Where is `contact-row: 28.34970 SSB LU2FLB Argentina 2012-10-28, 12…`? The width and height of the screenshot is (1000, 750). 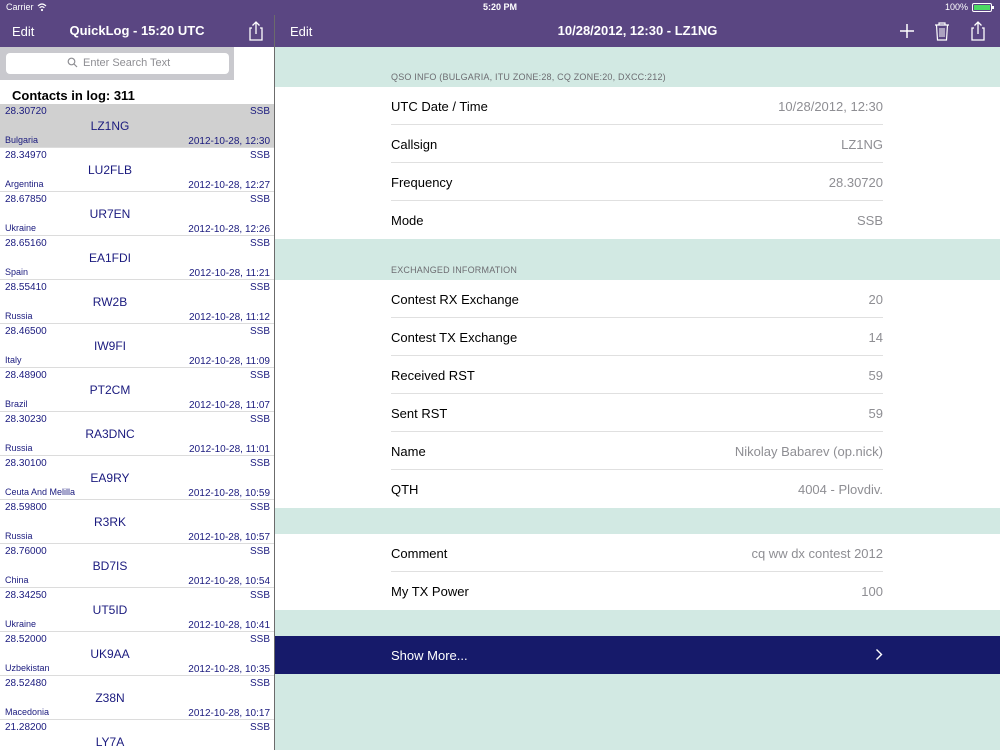
contact-row: 28.34970 SSB LU2FLB Argentina 2012-10-28, 12… is located at coordinates (137, 170).